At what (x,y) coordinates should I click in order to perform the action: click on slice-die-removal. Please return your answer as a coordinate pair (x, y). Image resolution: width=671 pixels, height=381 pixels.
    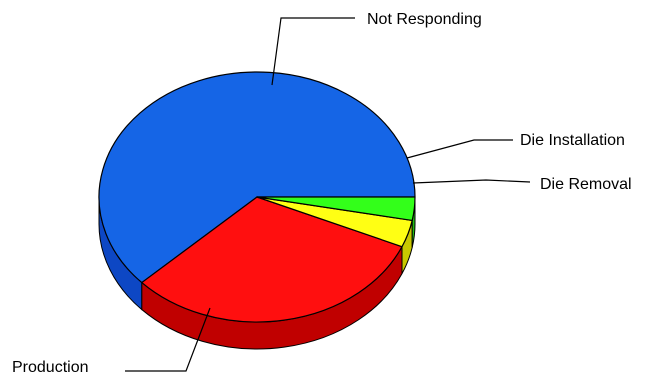
    Looking at the image, I should click on (336, 209).